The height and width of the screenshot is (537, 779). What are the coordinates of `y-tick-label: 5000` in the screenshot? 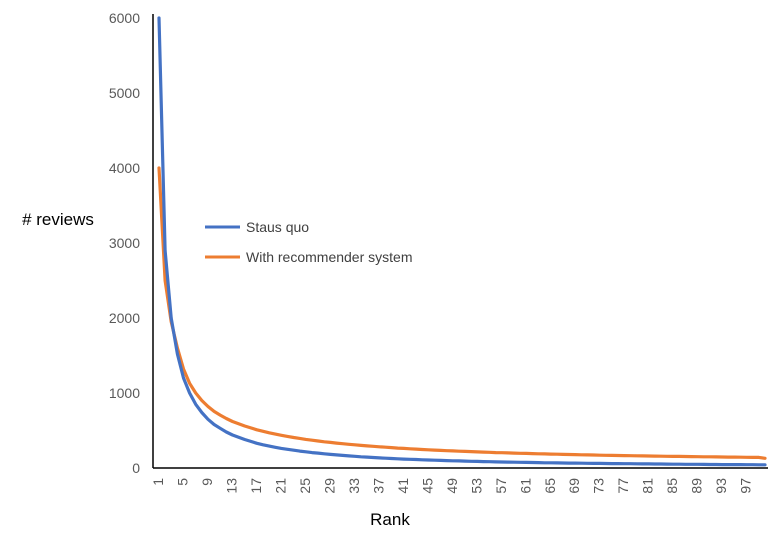 It's located at (124, 93).